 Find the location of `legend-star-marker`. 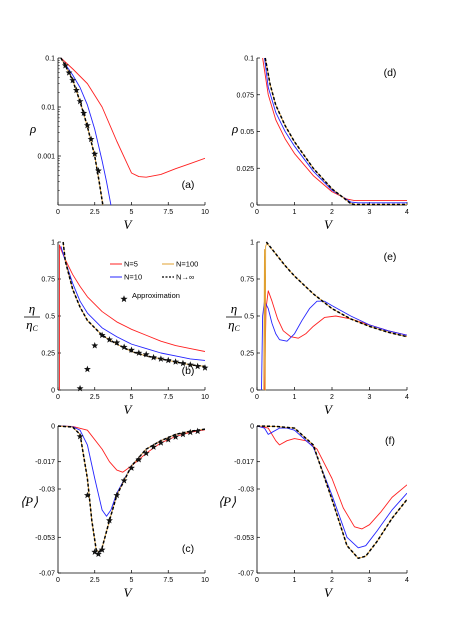

legend-star-marker is located at coordinates (124, 299).